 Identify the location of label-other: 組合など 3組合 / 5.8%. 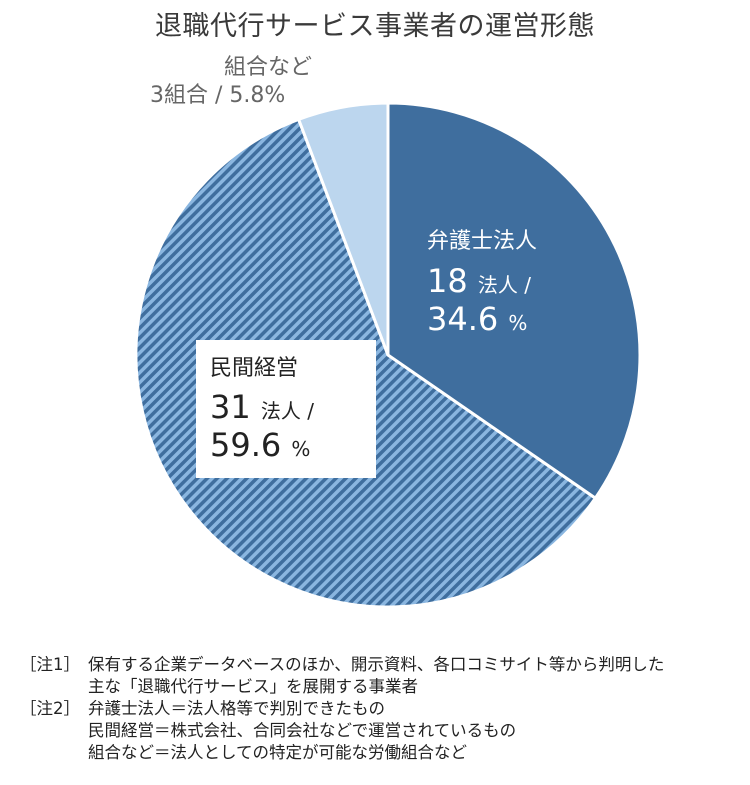
(231, 81).